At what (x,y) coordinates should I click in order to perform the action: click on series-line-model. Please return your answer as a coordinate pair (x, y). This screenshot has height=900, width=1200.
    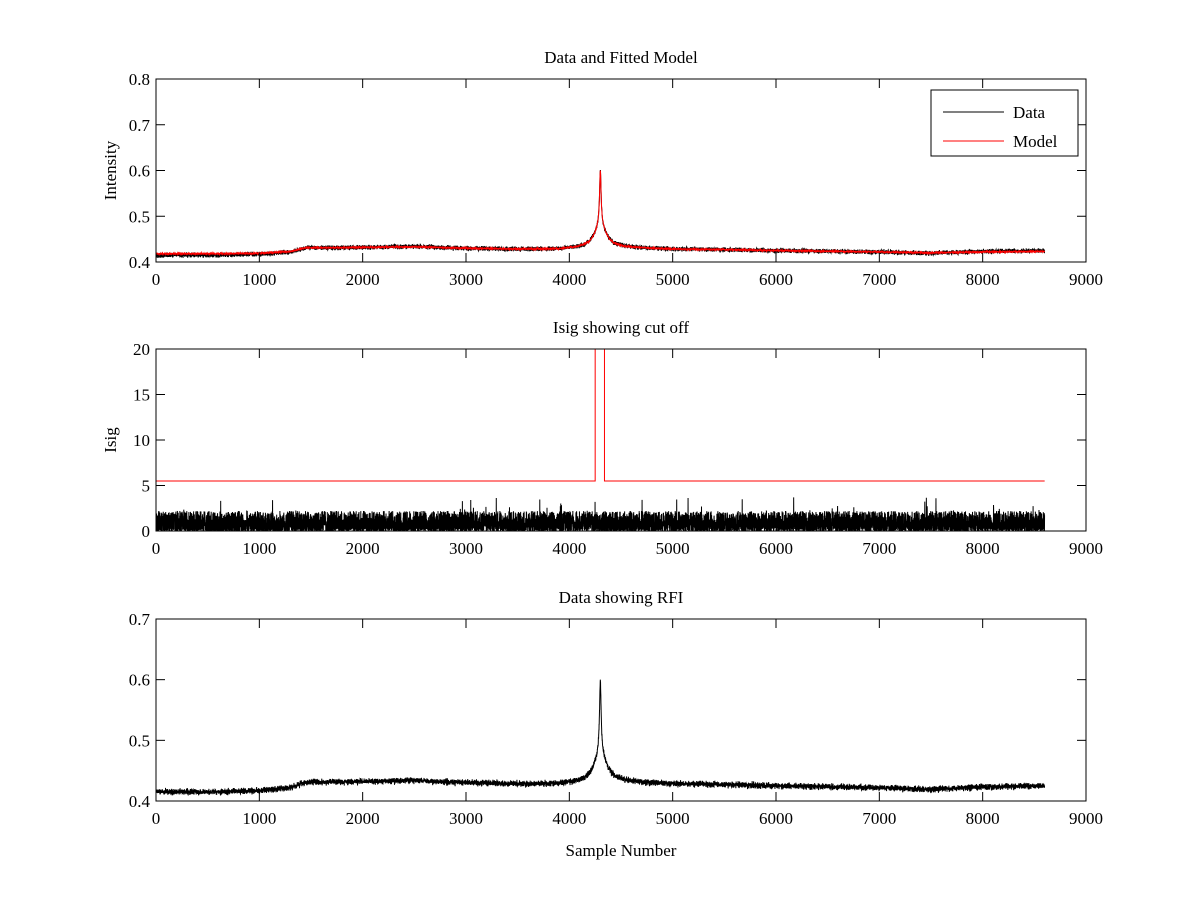
    Looking at the image, I should click on (601, 213).